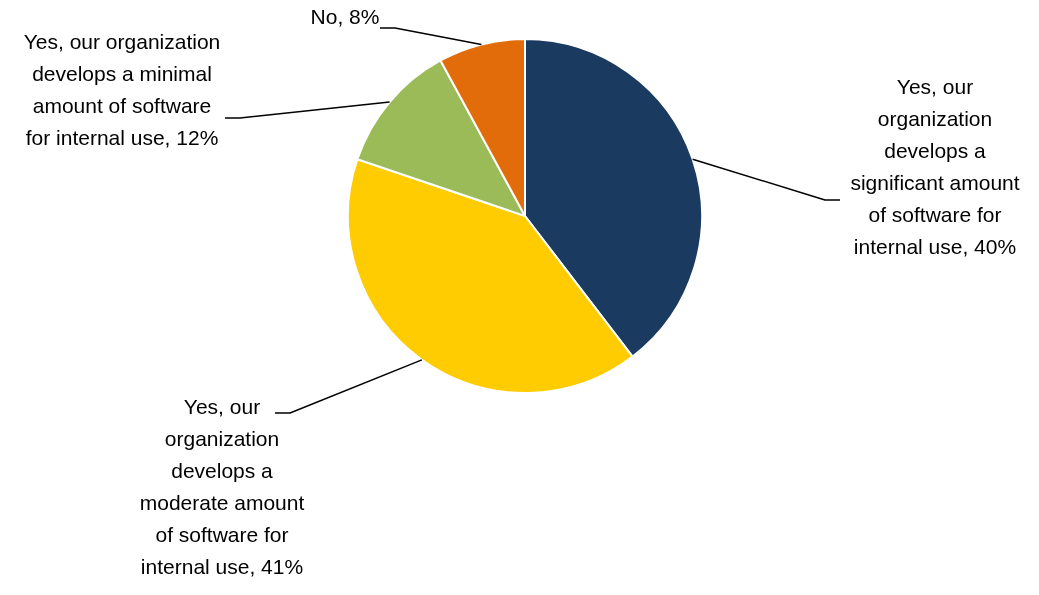  What do you see at coordinates (122, 90) in the screenshot?
I see `slice-label: Yes, our organization develops a minimal amount of software for internal use, 12%` at bounding box center [122, 90].